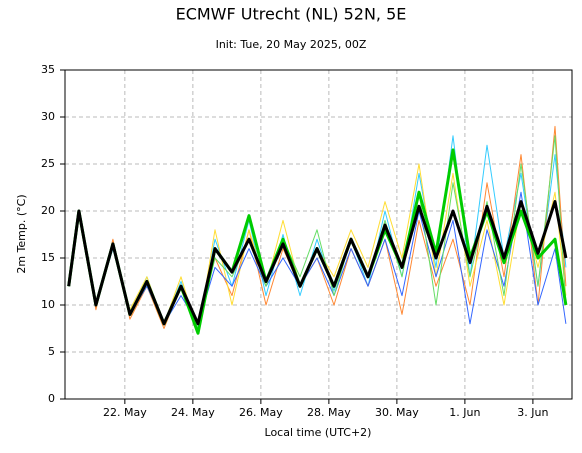 The image size is (582, 453). What do you see at coordinates (291, 14) in the screenshot?
I see `chart-title: ECMWF Utrecht (NL) 52N, 5E` at bounding box center [291, 14].